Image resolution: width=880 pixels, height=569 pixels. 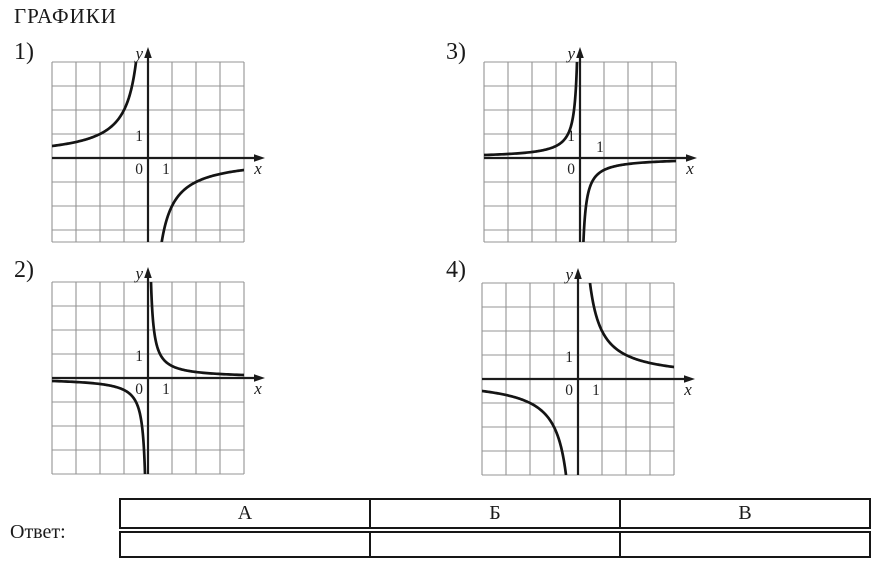 What do you see at coordinates (456, 52) in the screenshot?
I see `graph-3-number: 3)` at bounding box center [456, 52].